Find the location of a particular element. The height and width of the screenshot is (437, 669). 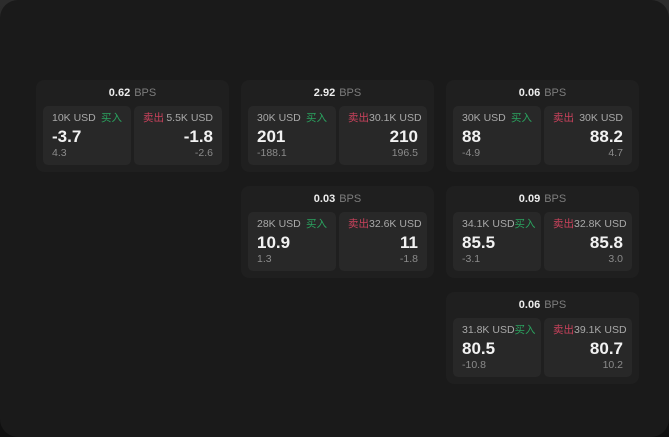

buy-panel: 31.8K USD 买入 80.5 -10.8 is located at coordinates (497, 347).